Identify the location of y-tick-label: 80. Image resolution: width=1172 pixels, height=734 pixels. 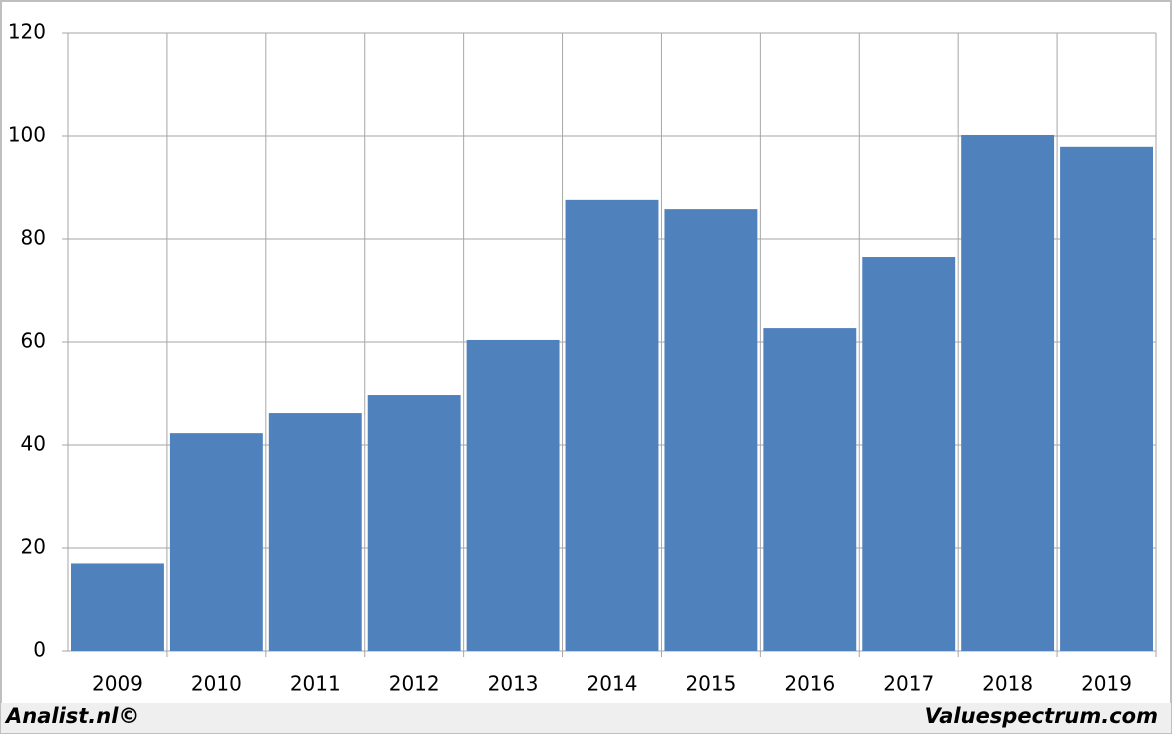
(33, 238).